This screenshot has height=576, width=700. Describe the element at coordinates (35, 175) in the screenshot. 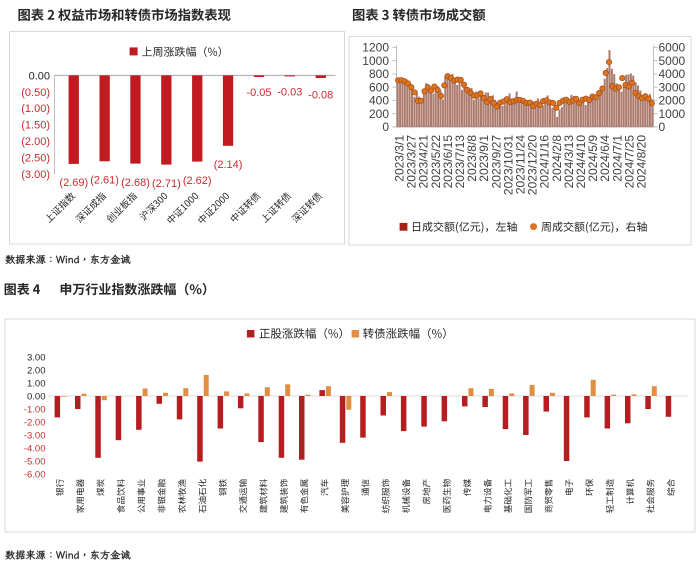

I see `svg-text: (3.00)` at that location.